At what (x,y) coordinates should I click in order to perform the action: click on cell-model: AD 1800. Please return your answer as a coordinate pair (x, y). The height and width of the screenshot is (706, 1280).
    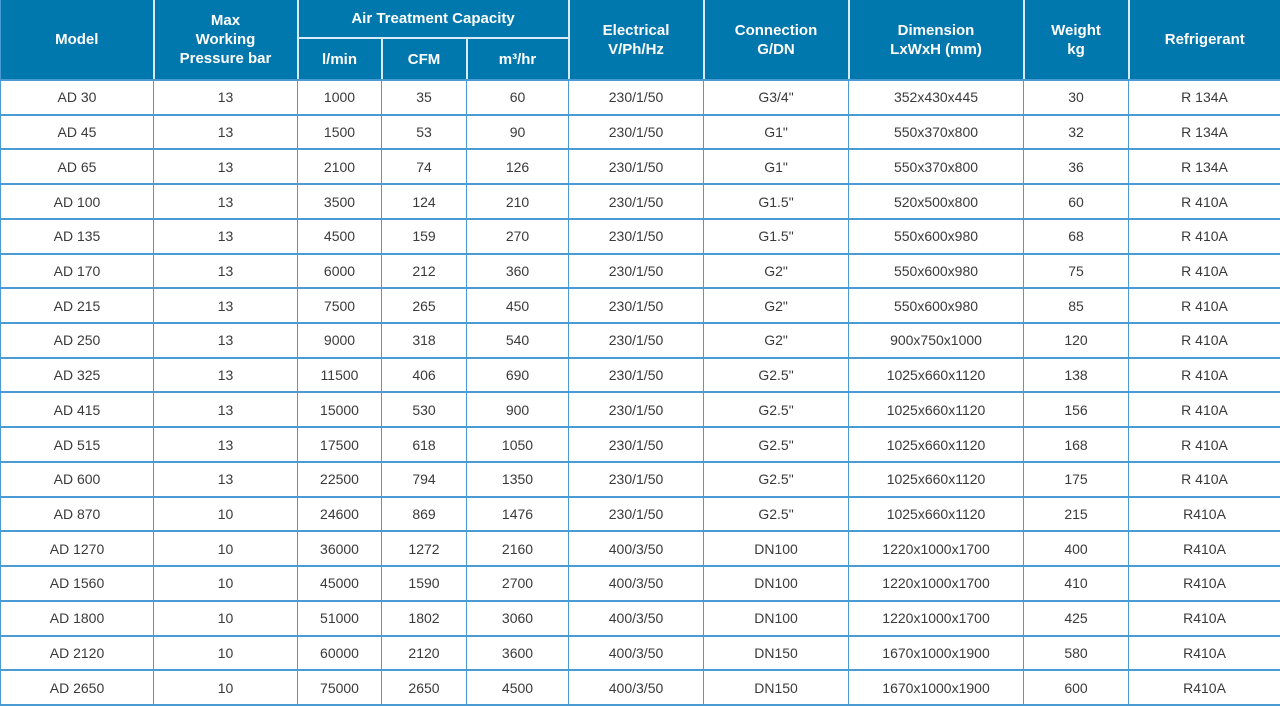
    Looking at the image, I should click on (77, 618).